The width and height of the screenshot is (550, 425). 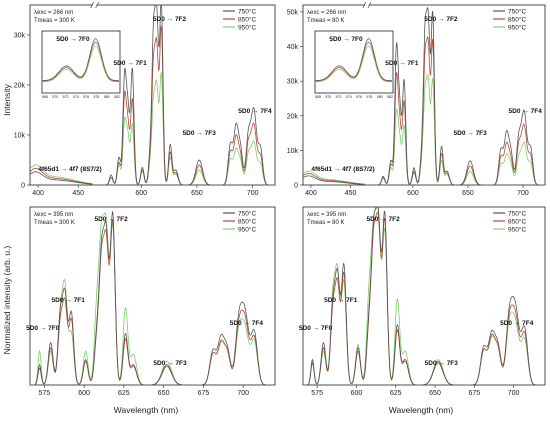 What do you see at coordinates (293, 47) in the screenshot?
I see `y-tick-label: 40k` at bounding box center [293, 47].